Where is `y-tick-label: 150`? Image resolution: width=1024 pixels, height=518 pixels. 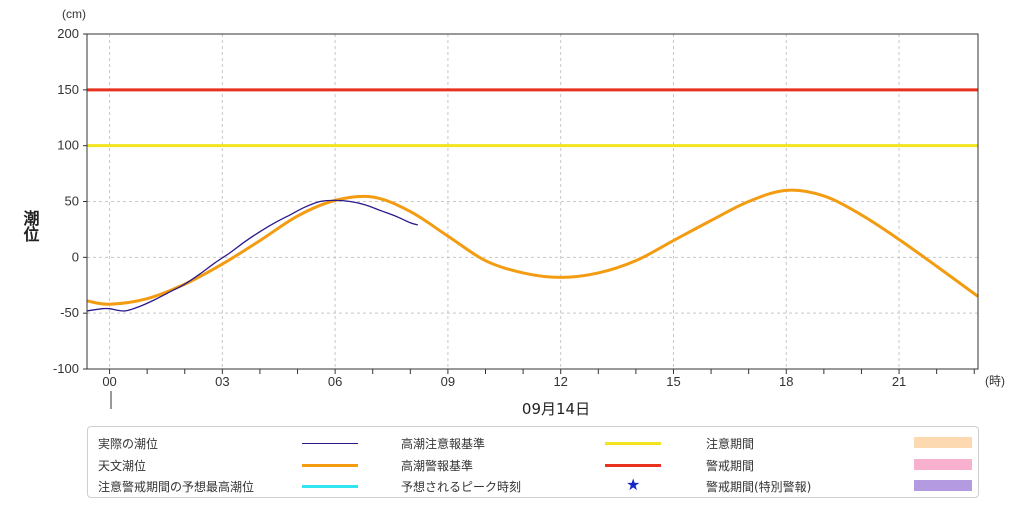
y-tick-label: 150 is located at coordinates (68, 89).